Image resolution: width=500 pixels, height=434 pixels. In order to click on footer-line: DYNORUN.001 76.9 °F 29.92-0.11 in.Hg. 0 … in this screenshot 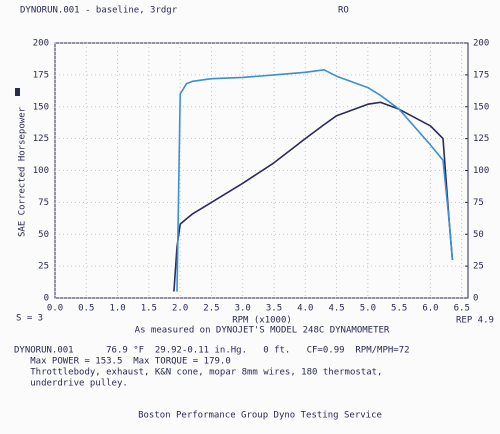, I will do `click(212, 351)`.